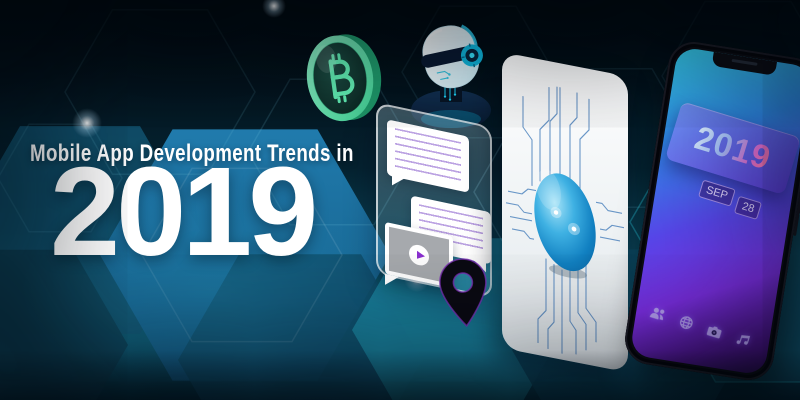 The width and height of the screenshot is (800, 400). Describe the element at coordinates (192, 153) in the screenshot. I see `banner-title: Mobile App Development Trends in` at that location.